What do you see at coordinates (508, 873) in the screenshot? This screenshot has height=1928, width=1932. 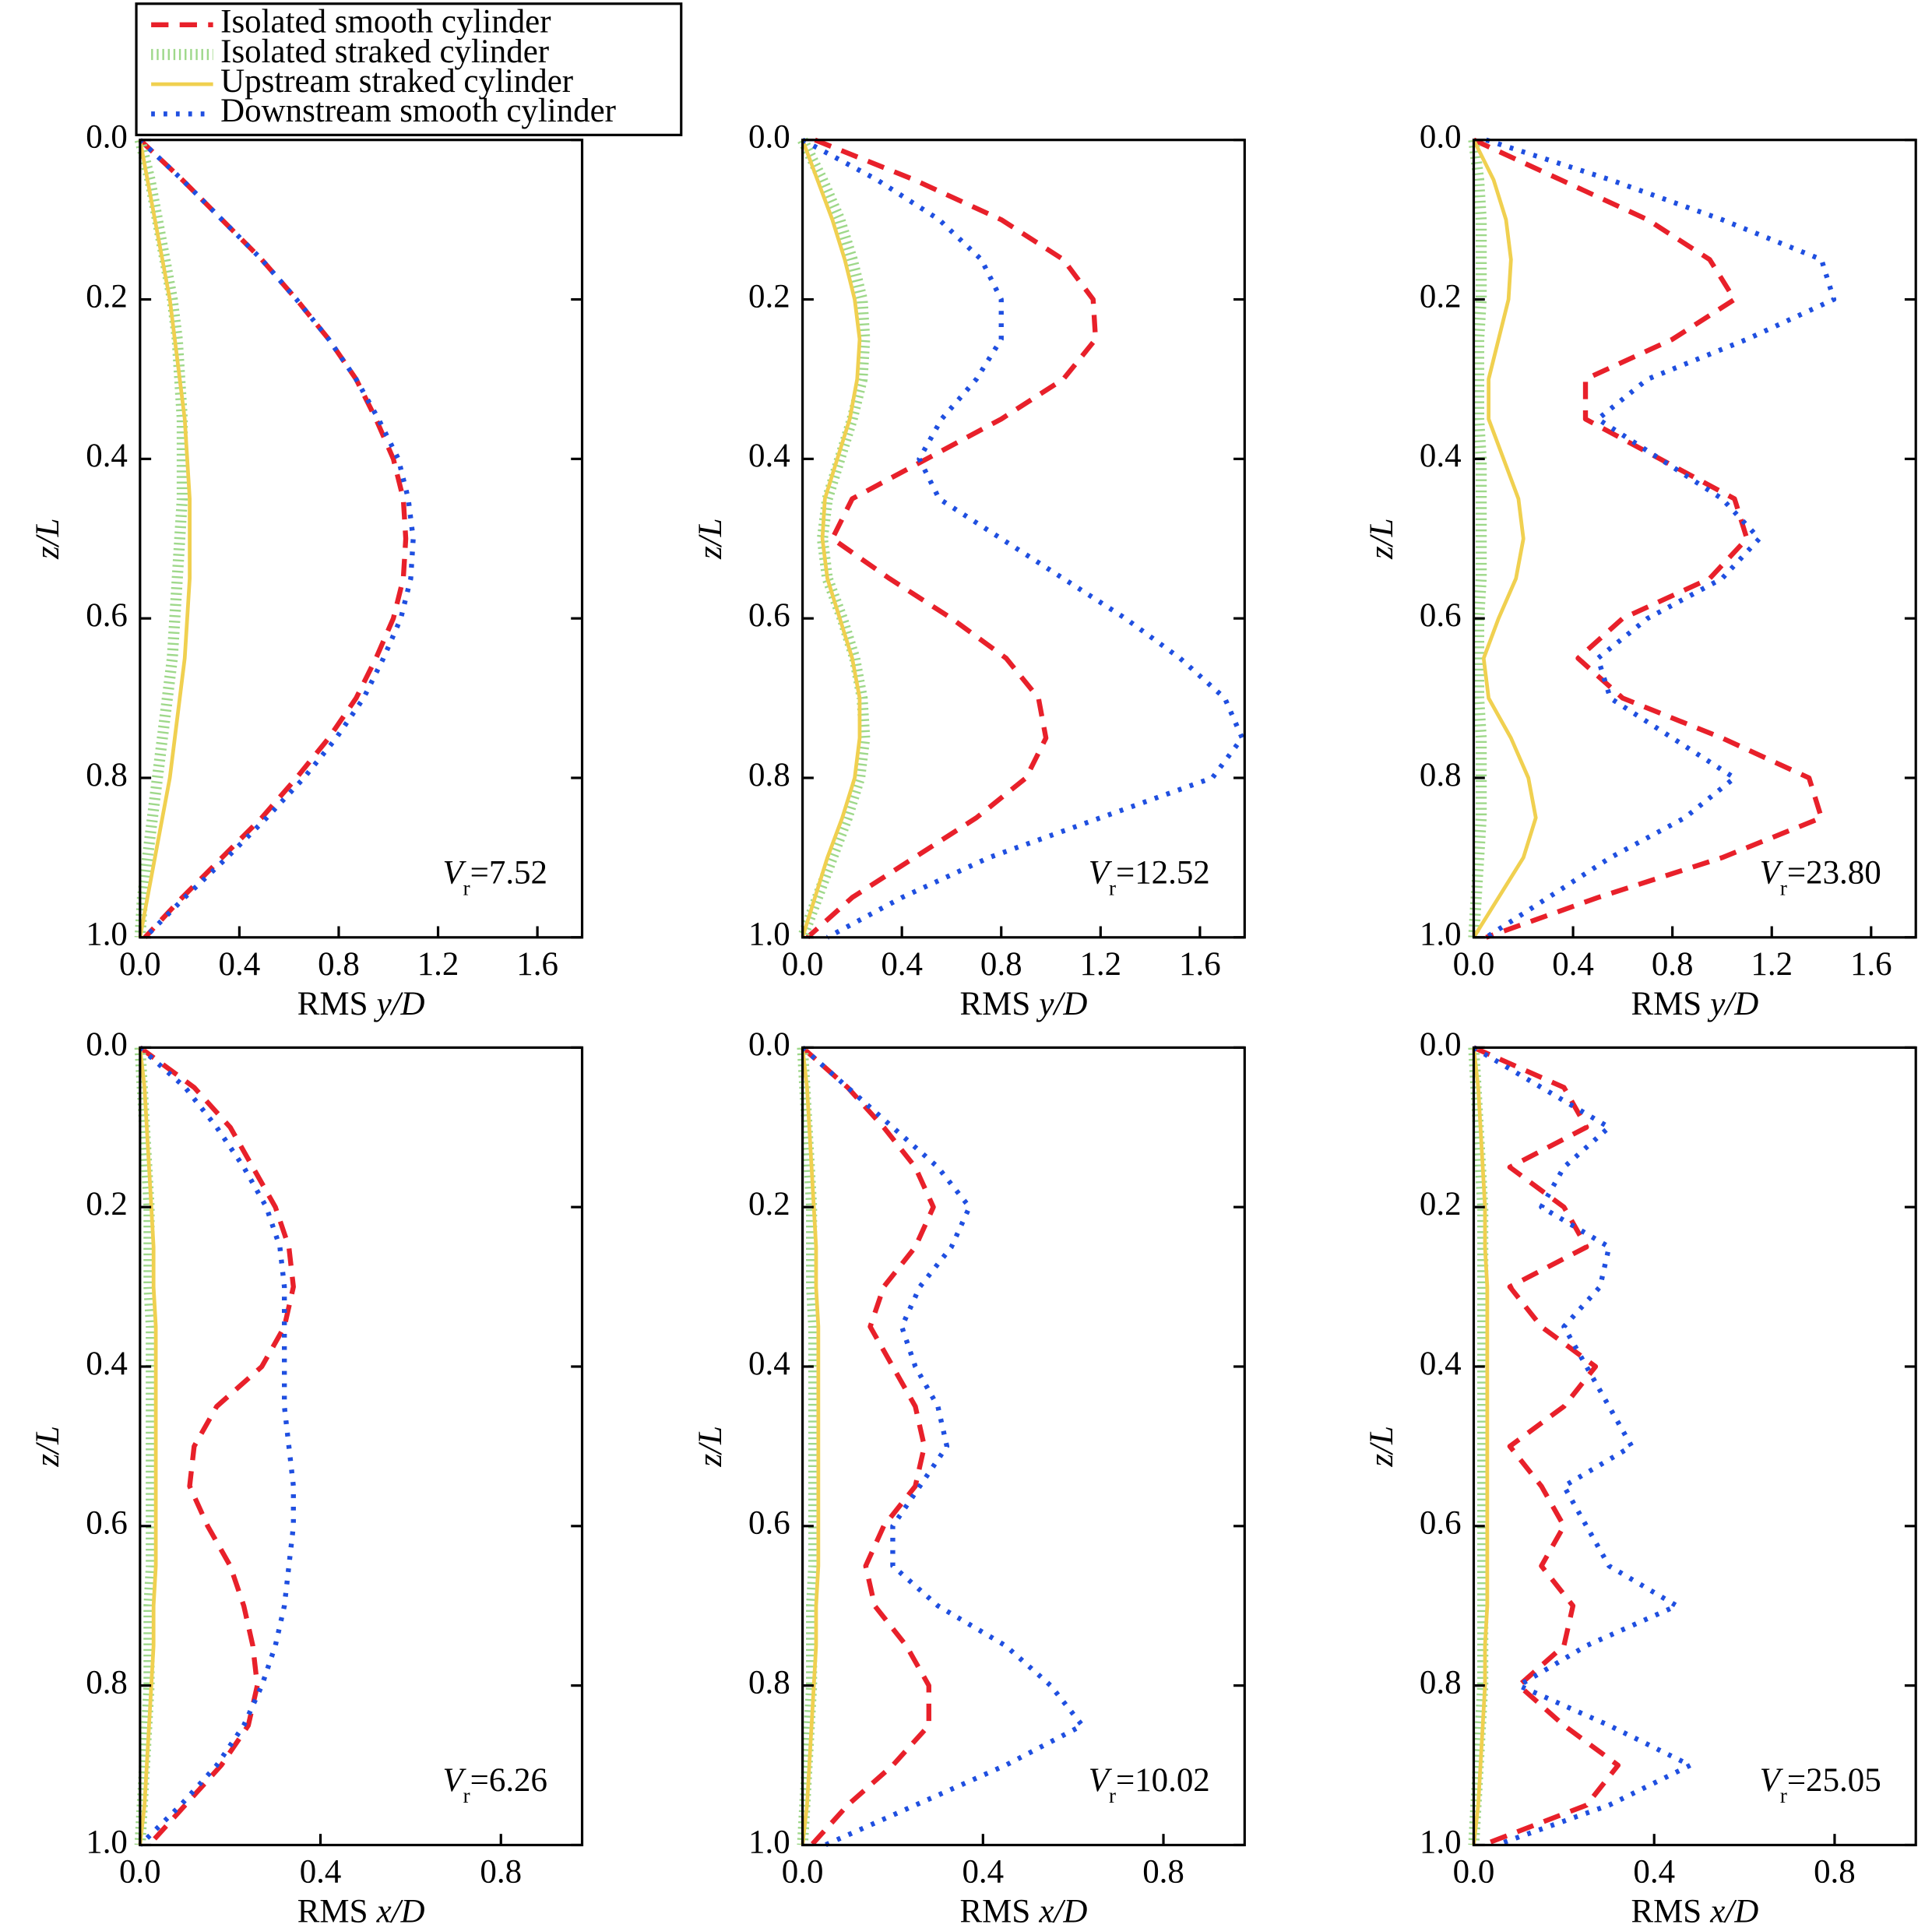 I see `annotation-value: =7.52` at bounding box center [508, 873].